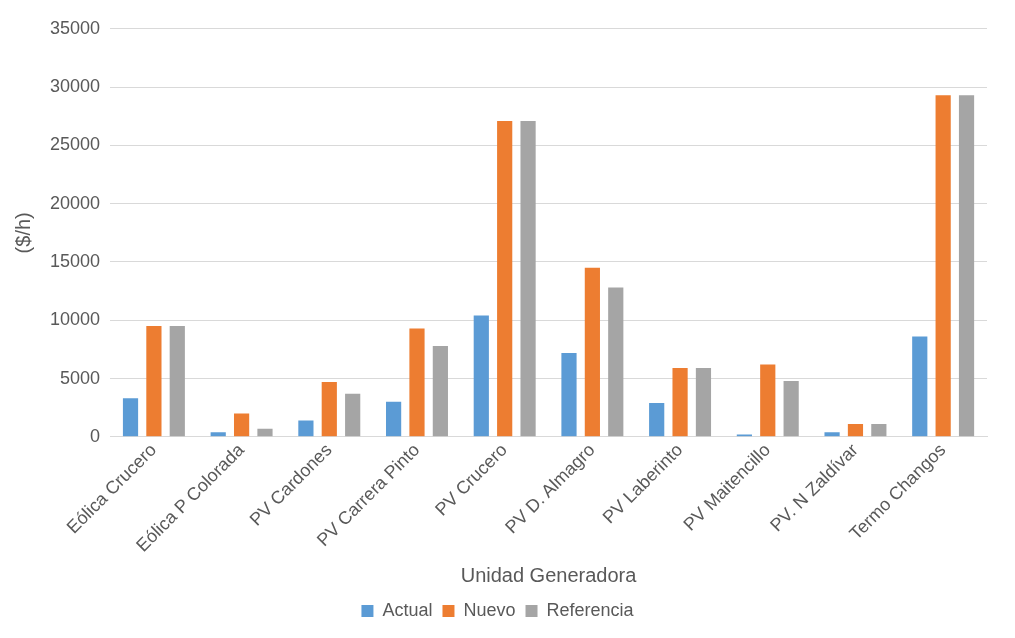 This screenshot has height=638, width=1015. What do you see at coordinates (549, 574) in the screenshot?
I see `x-axis-title: Unidad Generadora` at bounding box center [549, 574].